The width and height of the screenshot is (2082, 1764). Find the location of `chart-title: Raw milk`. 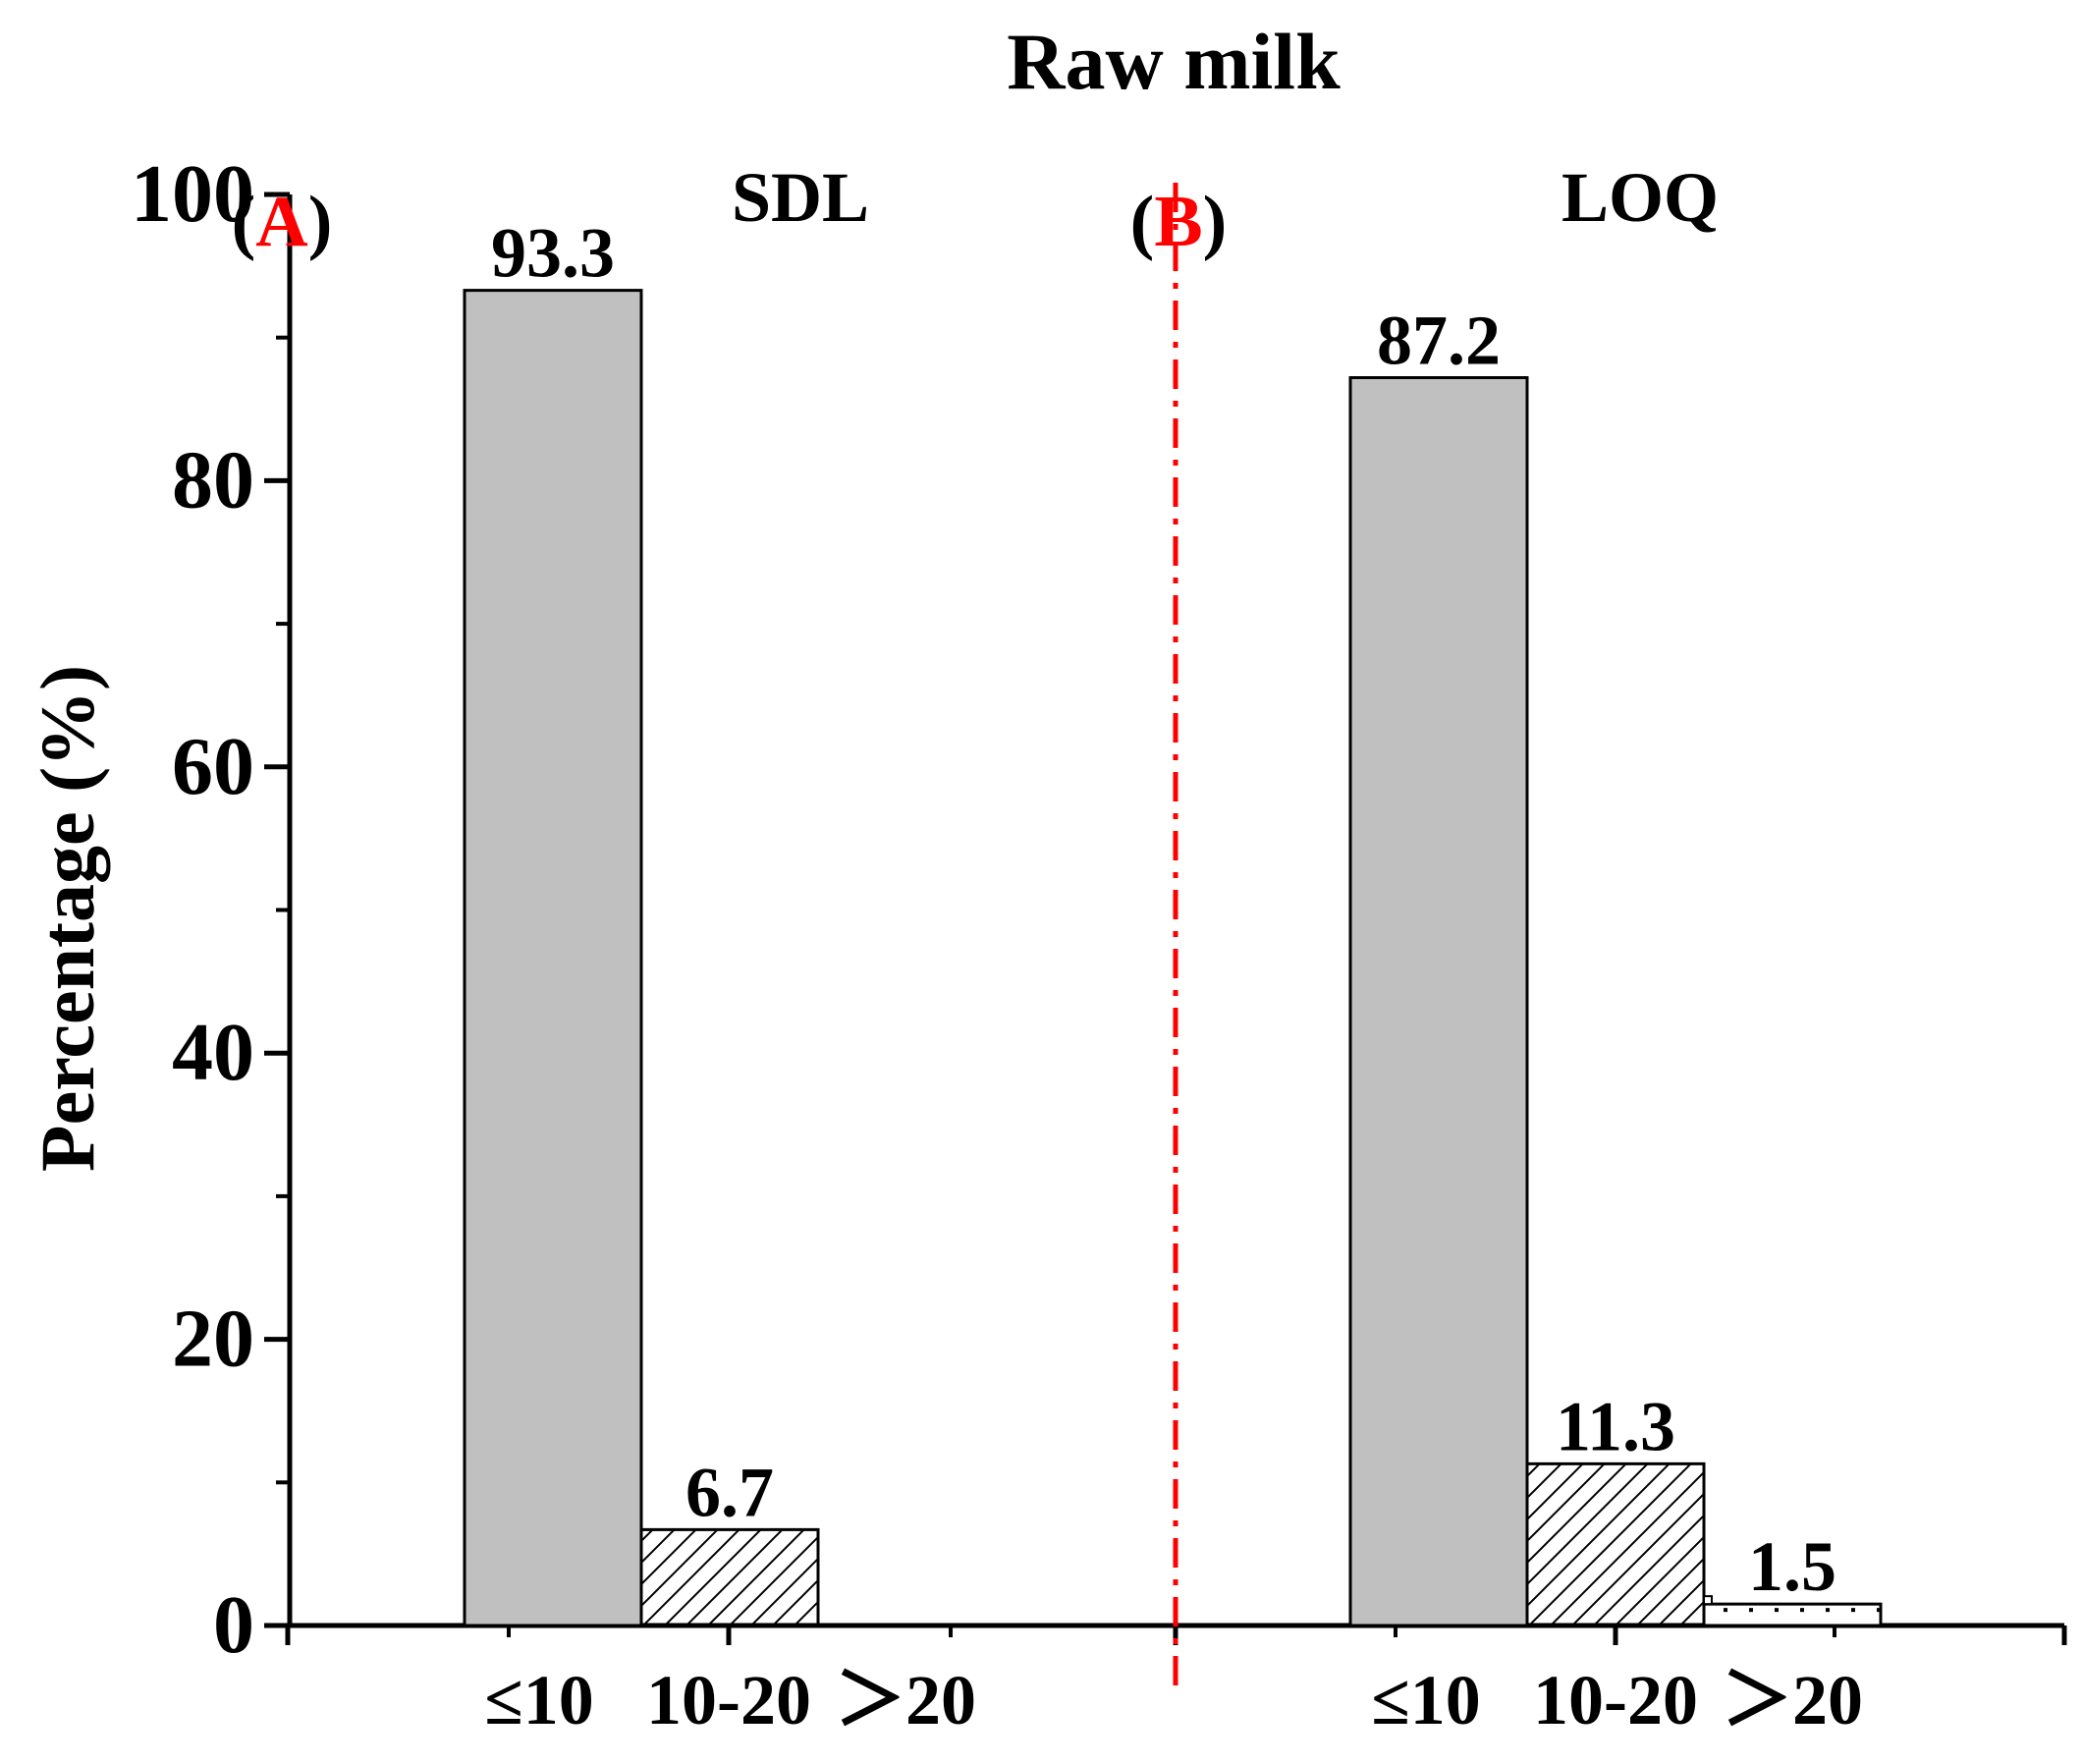

chart-title: Raw milk is located at coordinates (1174, 62).